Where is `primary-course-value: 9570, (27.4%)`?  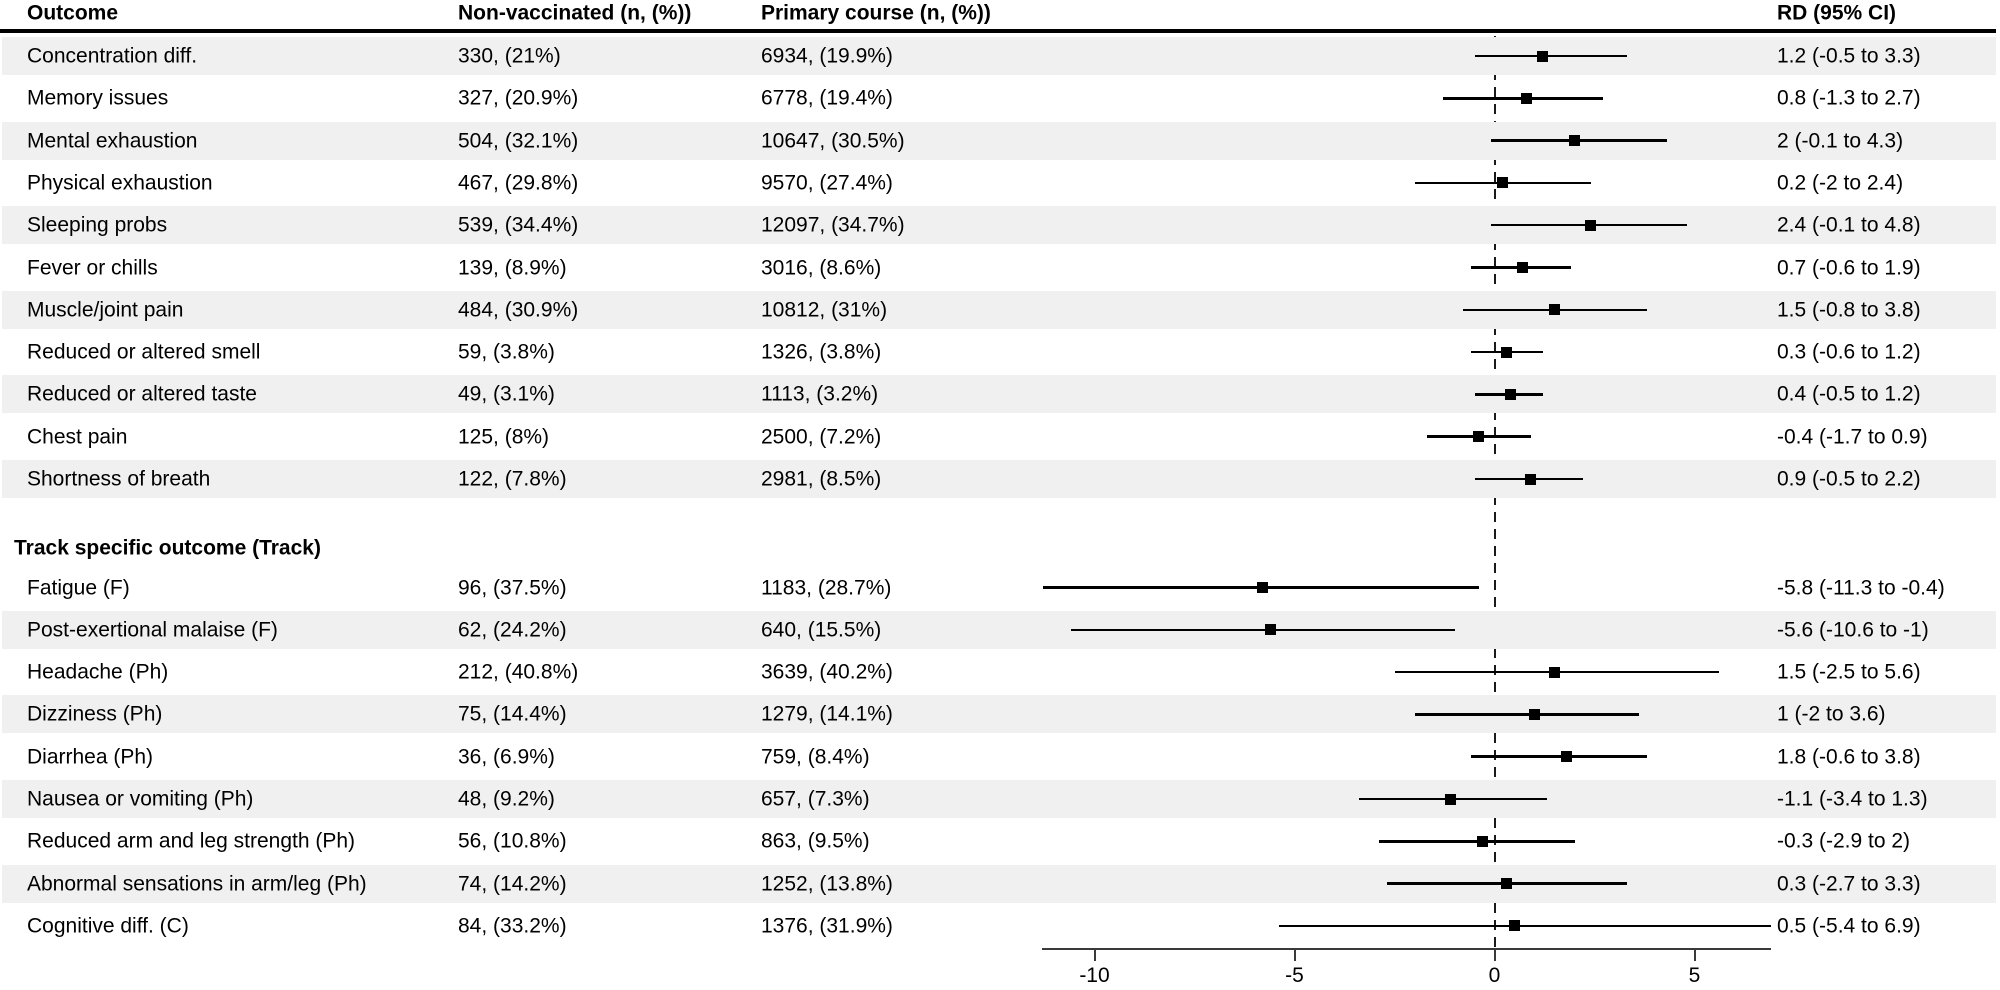
primary-course-value: 9570, (27.4%) is located at coordinates (827, 183).